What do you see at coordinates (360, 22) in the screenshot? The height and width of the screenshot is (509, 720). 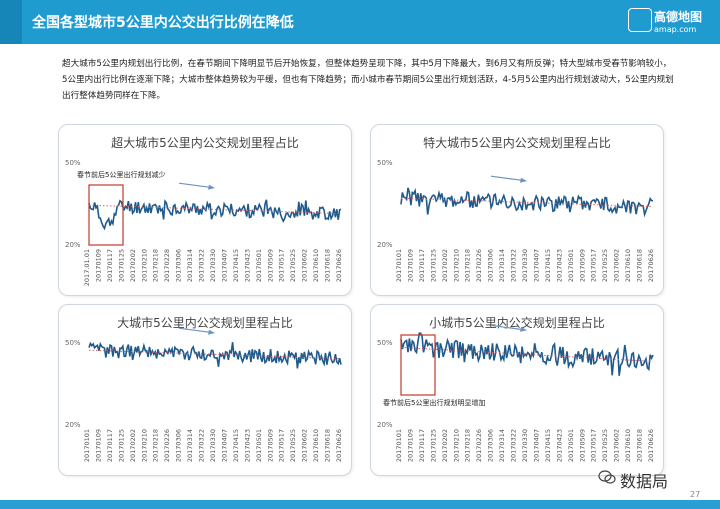 I see `page-header: 全国各型城市5公里内公交出行比例在降低 高德地图 amap.com` at bounding box center [360, 22].